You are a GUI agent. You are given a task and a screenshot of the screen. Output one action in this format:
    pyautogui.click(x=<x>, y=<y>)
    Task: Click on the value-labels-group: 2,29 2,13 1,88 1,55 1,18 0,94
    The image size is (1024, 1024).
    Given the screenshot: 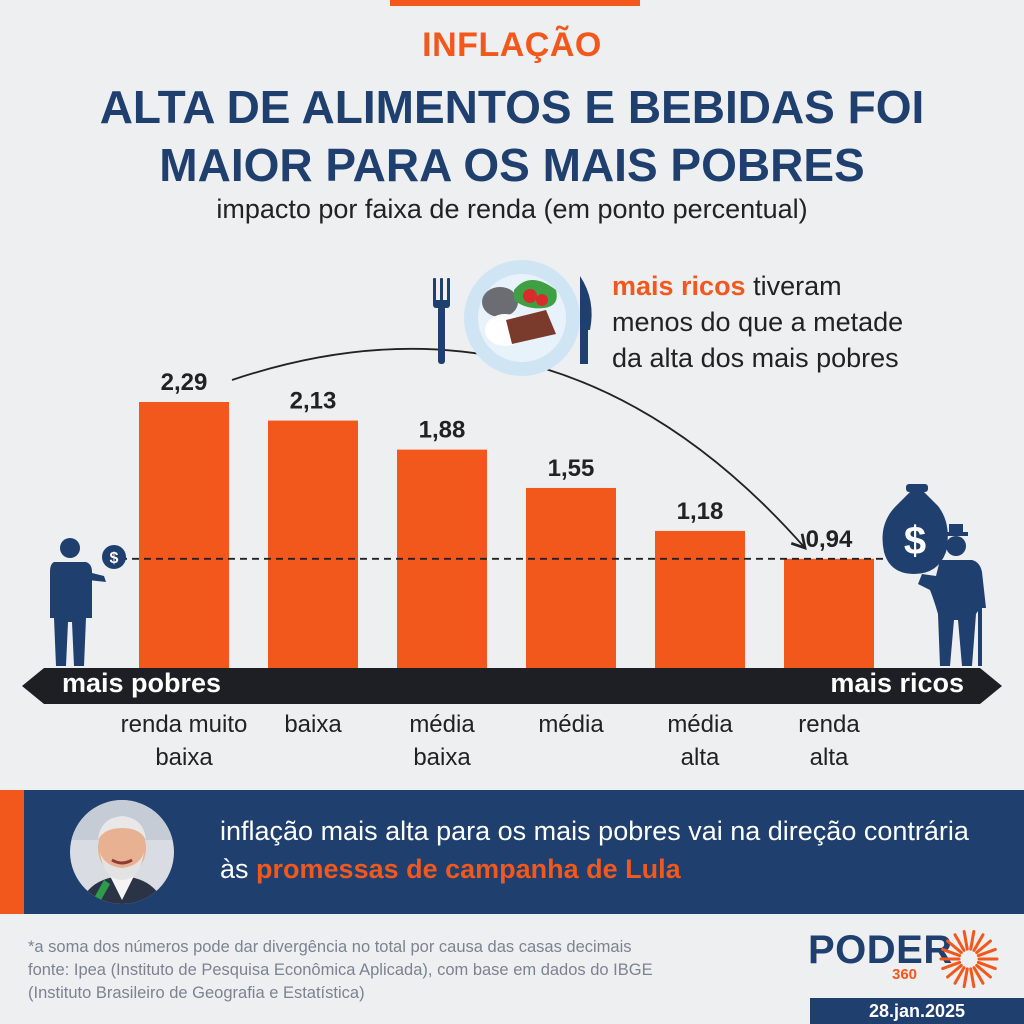 What is the action you would take?
    pyautogui.click(x=507, y=461)
    